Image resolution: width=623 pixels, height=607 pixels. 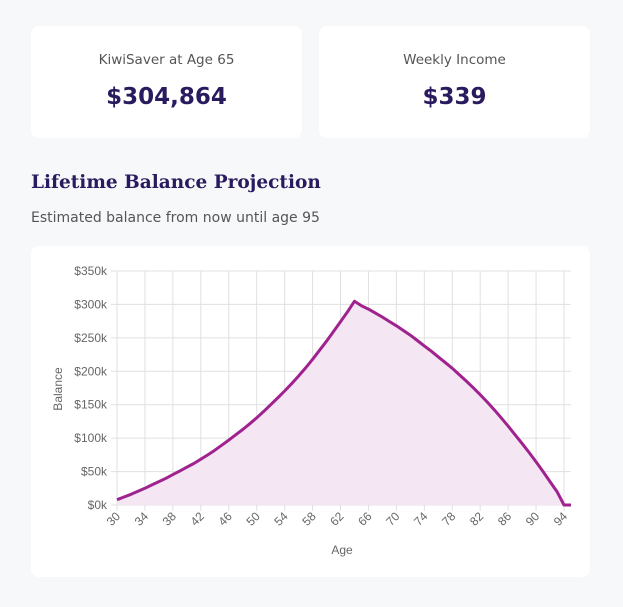 I want to click on y-tick-label: $150k, so click(x=91, y=405).